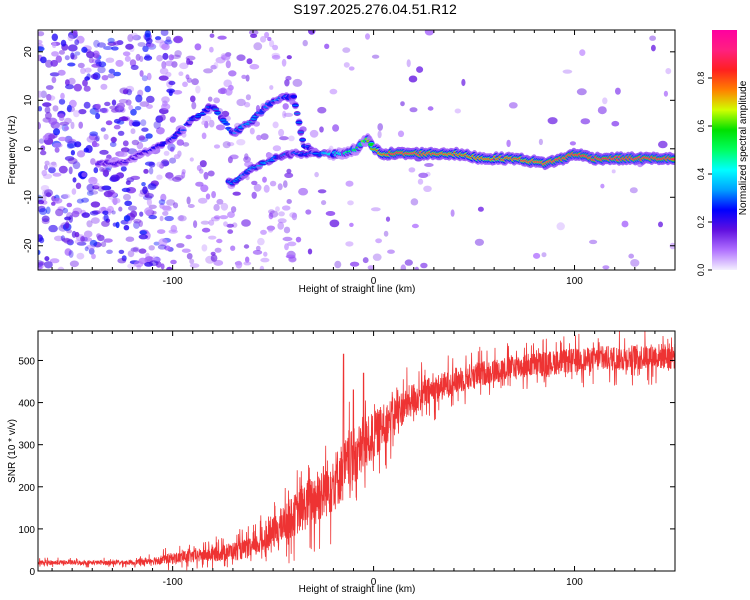  I want to click on colorbar-tick-label: 0.4, so click(701, 174).